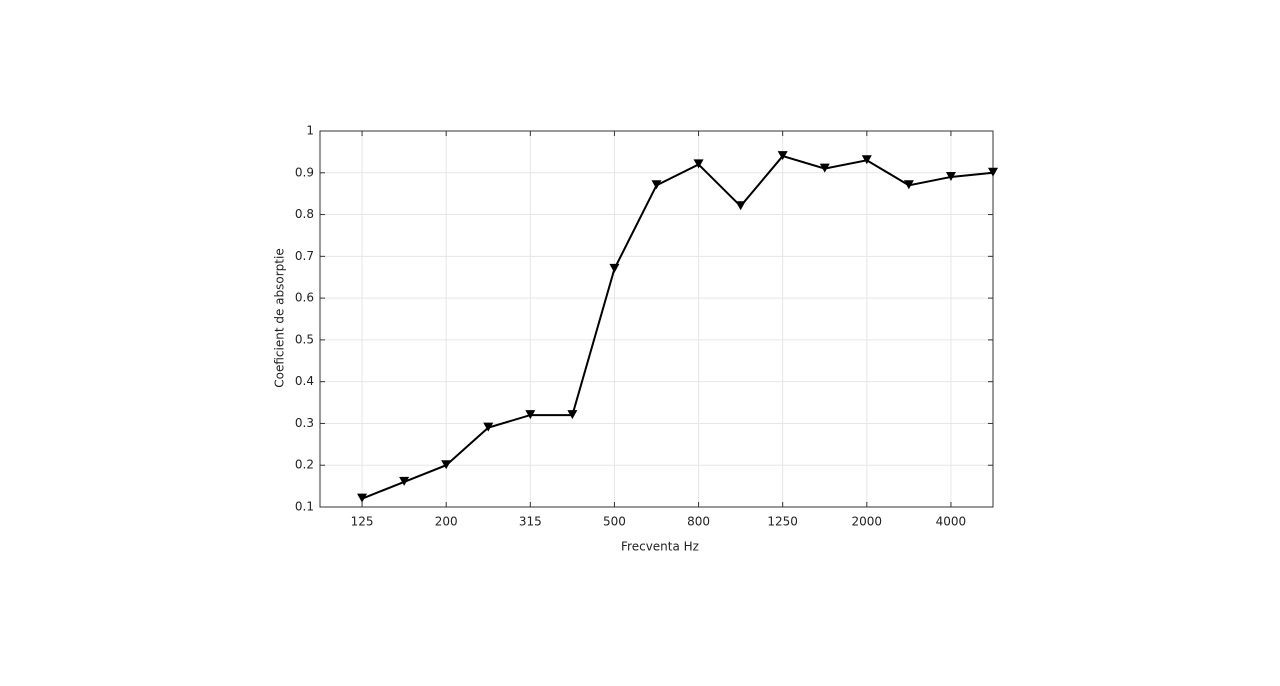 The image size is (1280, 686). What do you see at coordinates (446, 522) in the screenshot?
I see `x-tick-label: 200` at bounding box center [446, 522].